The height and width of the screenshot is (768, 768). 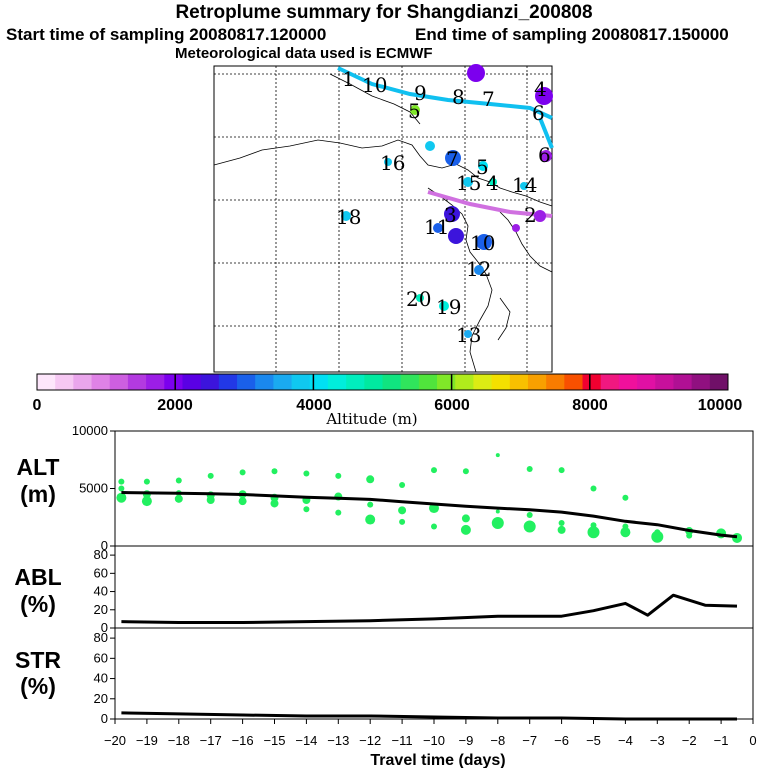 I want to click on colorbar-tick: 0, so click(x=37, y=405).